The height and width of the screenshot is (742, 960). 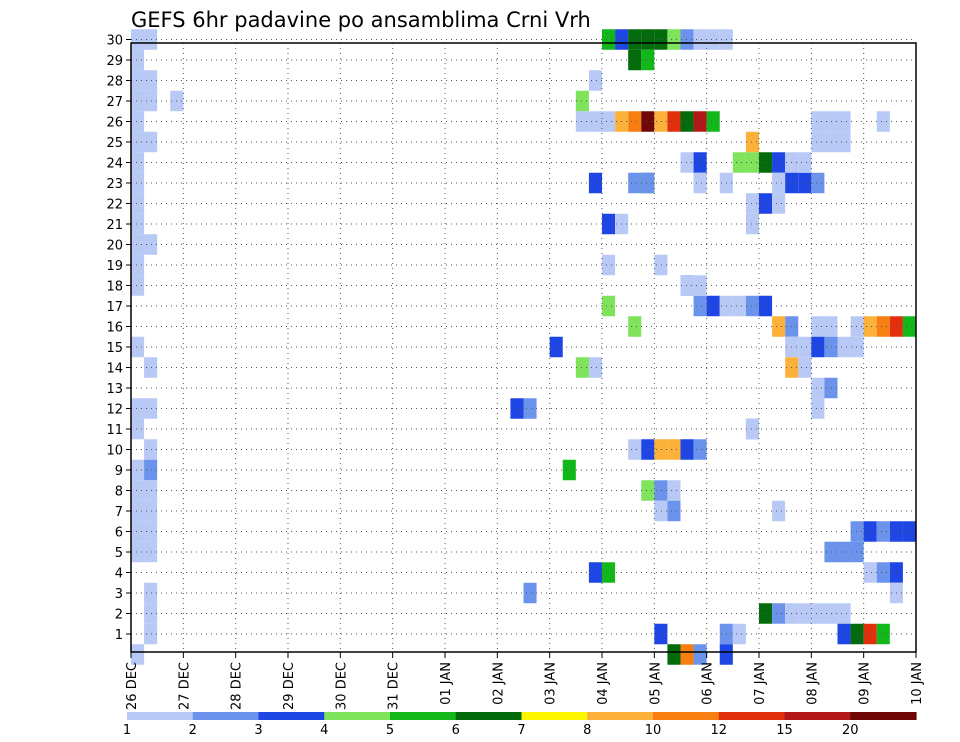 What do you see at coordinates (258, 730) in the screenshot?
I see `colorbar-label-3: 3` at bounding box center [258, 730].